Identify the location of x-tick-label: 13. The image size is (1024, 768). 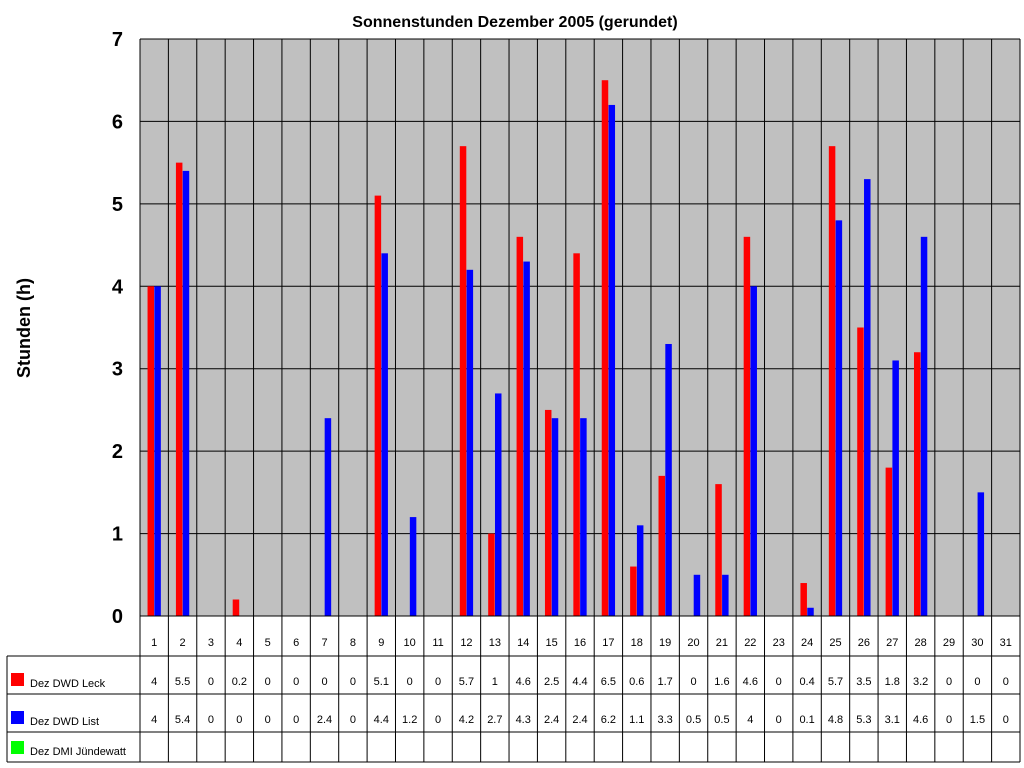
(495, 643).